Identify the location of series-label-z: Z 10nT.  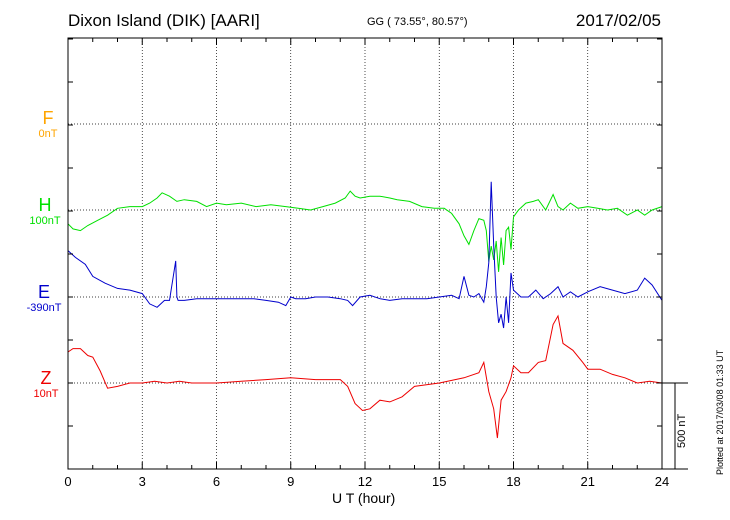
(46, 384).